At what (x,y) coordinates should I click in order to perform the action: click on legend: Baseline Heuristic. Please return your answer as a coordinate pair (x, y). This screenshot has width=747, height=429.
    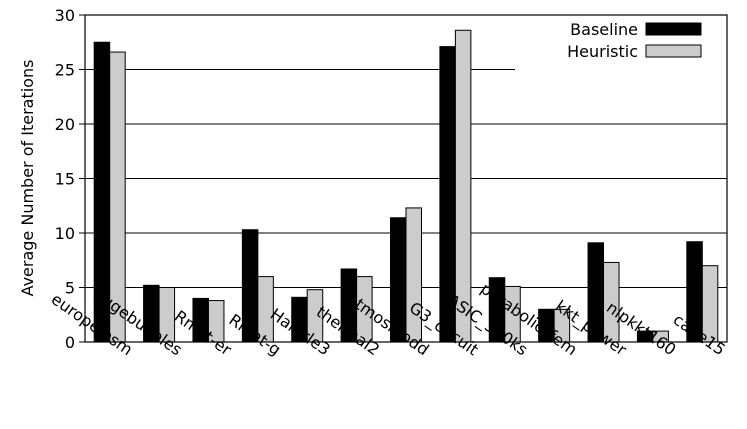
    Looking at the image, I should click on (634, 40).